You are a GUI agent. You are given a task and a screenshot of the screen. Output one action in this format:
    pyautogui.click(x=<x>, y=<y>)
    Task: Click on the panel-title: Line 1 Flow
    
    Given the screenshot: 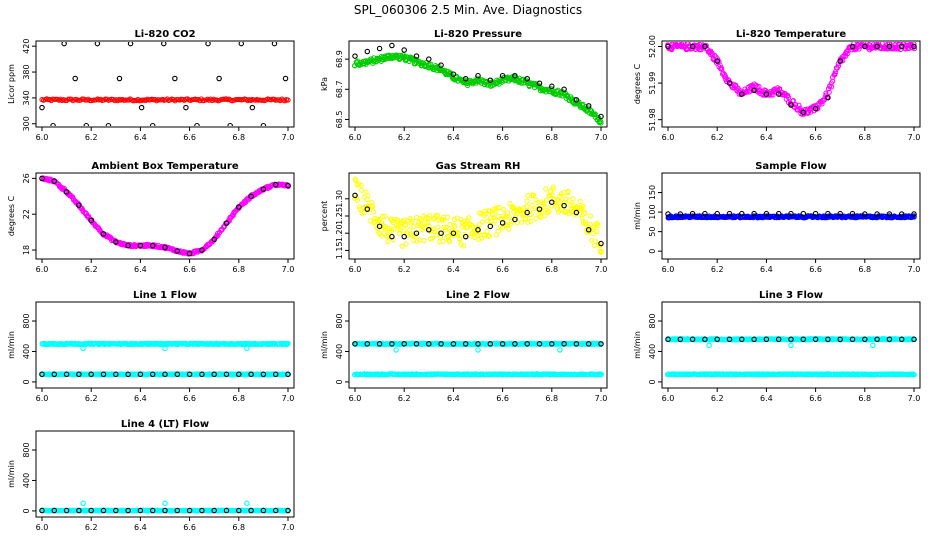 What is the action you would take?
    pyautogui.click(x=165, y=295)
    